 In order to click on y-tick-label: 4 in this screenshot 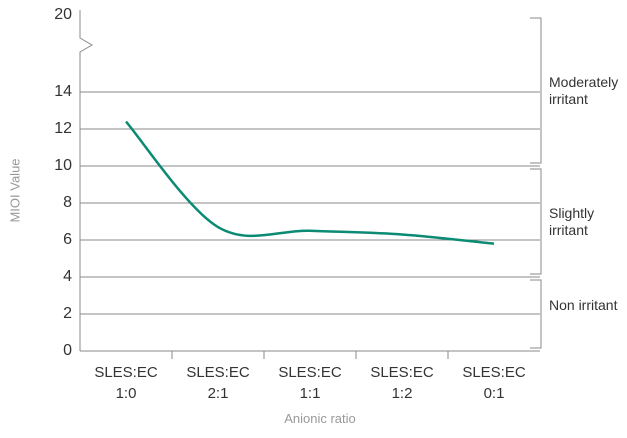, I will do `click(67, 276)`.